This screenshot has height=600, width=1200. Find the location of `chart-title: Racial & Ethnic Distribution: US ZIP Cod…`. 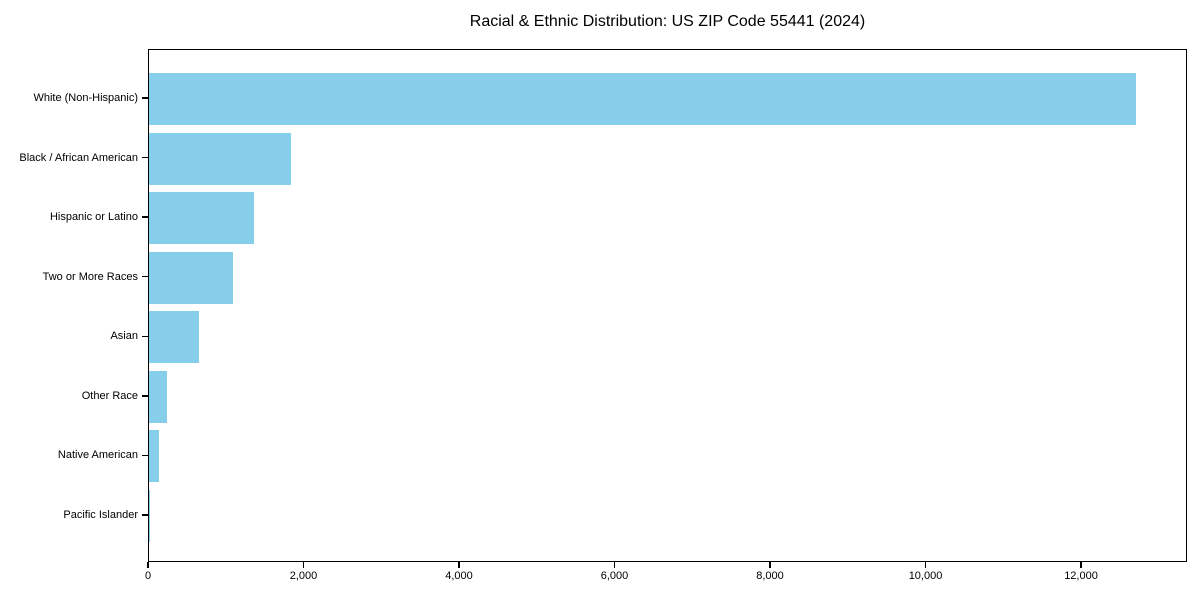

chart-title: Racial & Ethnic Distribution: US ZIP Cod… is located at coordinates (667, 21).